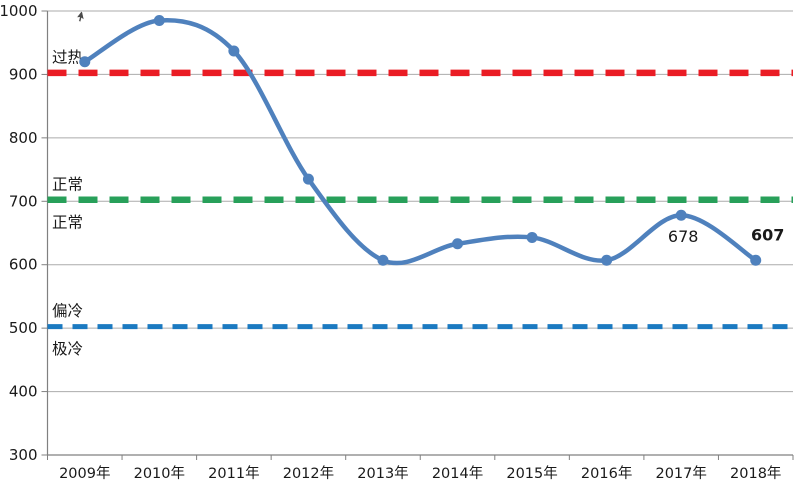  Describe the element at coordinates (19, 11) in the screenshot. I see `y-tick-label: 1000` at that location.